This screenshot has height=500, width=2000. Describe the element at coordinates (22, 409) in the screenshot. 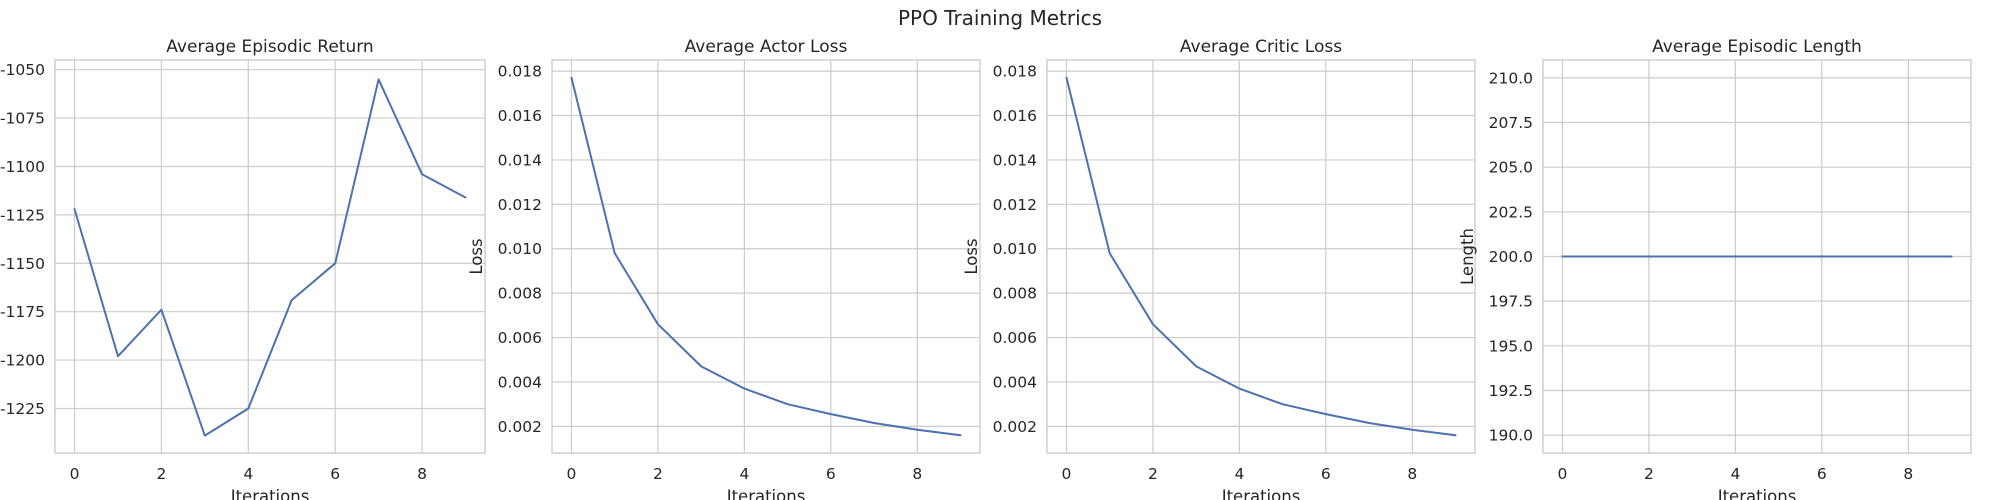

I see `y-tick-label: -1225` at that location.